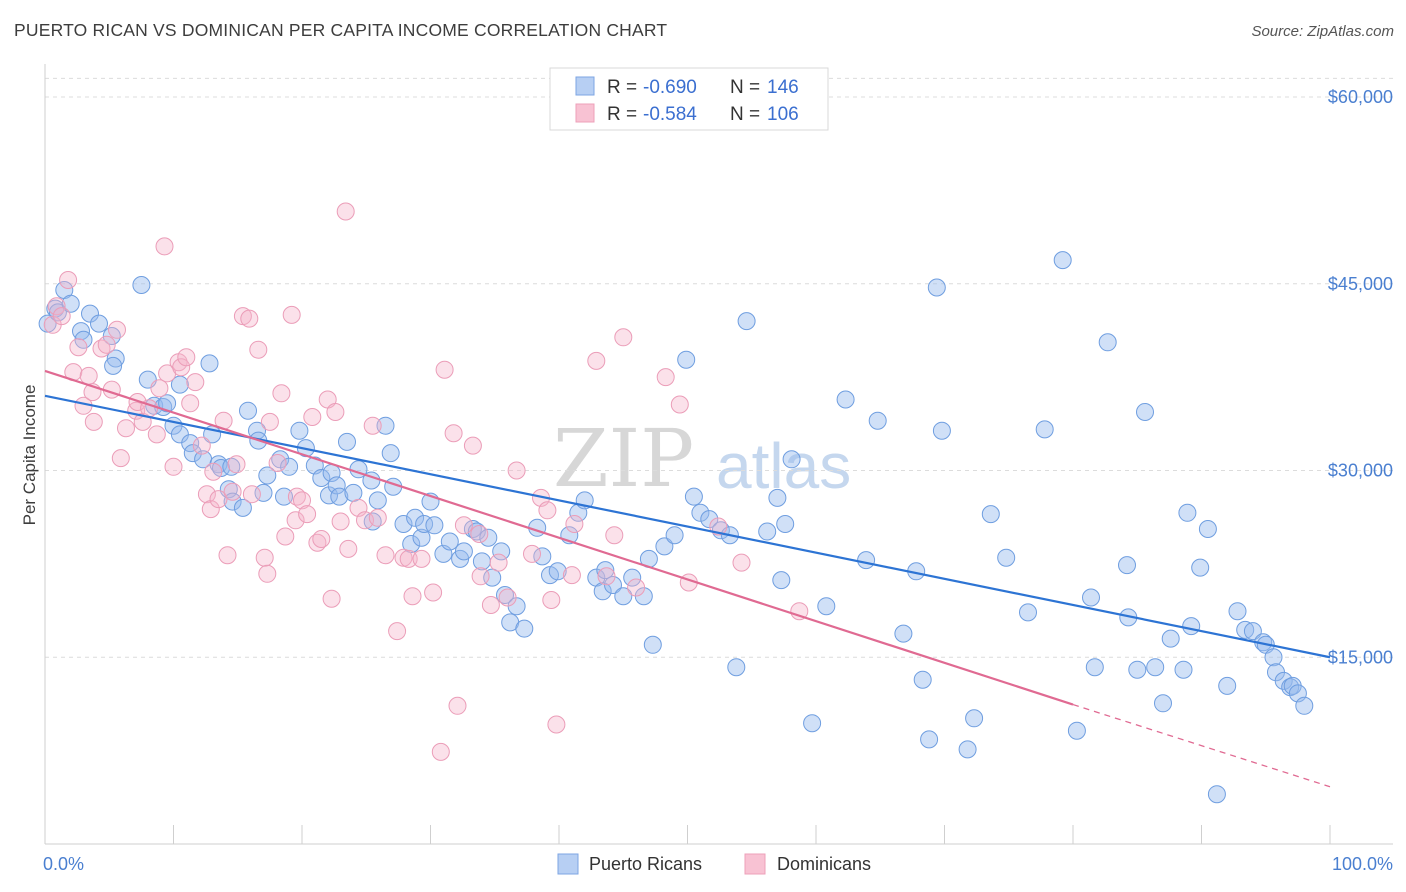 This screenshot has width=1406, height=892. Describe the element at coordinates (622, 114) in the screenshot. I see `legend-r-label-2: R =` at that location.